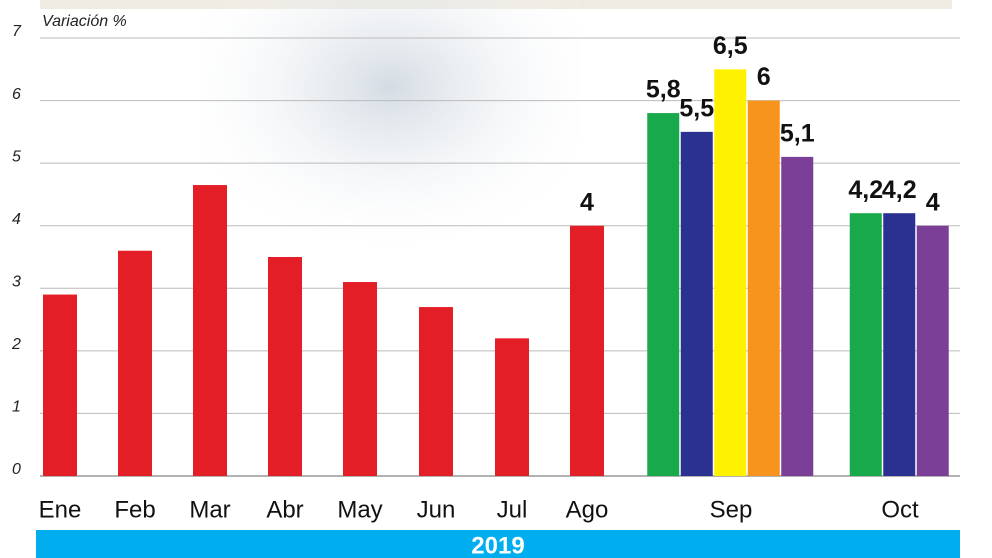 This screenshot has width=992, height=558. Describe the element at coordinates (16, 344) in the screenshot. I see `y-tick-label: 2` at that location.